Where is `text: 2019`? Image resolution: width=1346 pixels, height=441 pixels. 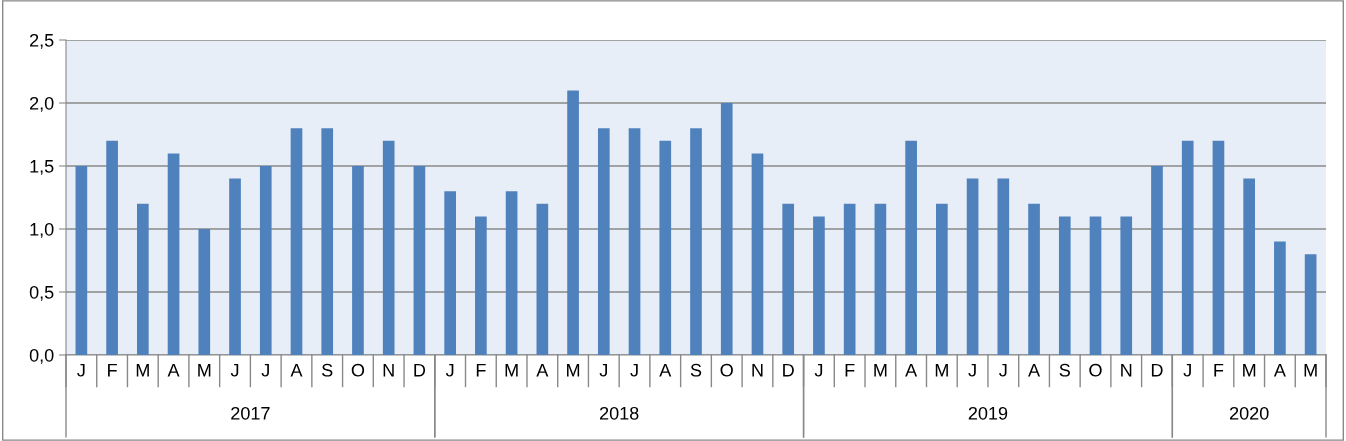 text: 2019 is located at coordinates (988, 413).